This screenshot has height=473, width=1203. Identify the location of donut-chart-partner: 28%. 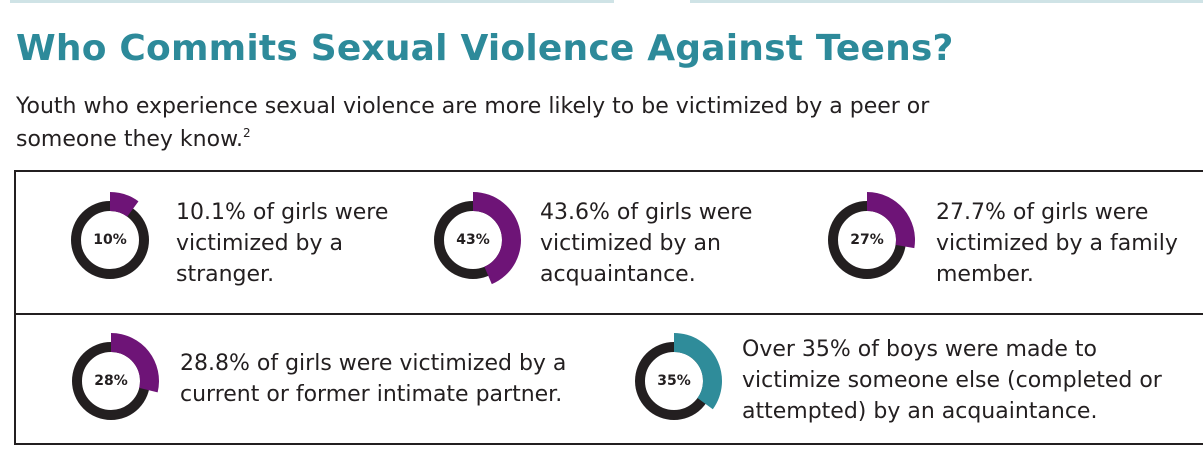
(114, 377).